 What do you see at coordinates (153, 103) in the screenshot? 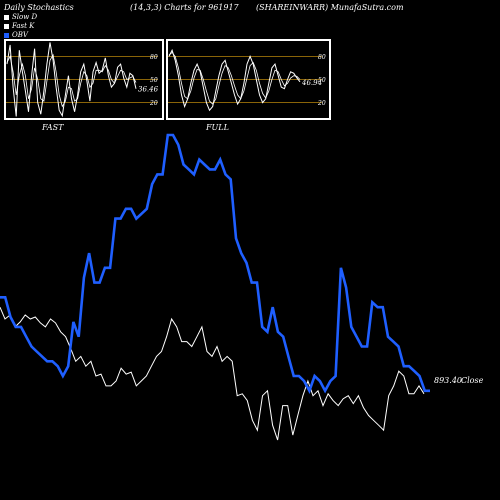
I see `fast-level-tick-20: 20` at bounding box center [153, 103].